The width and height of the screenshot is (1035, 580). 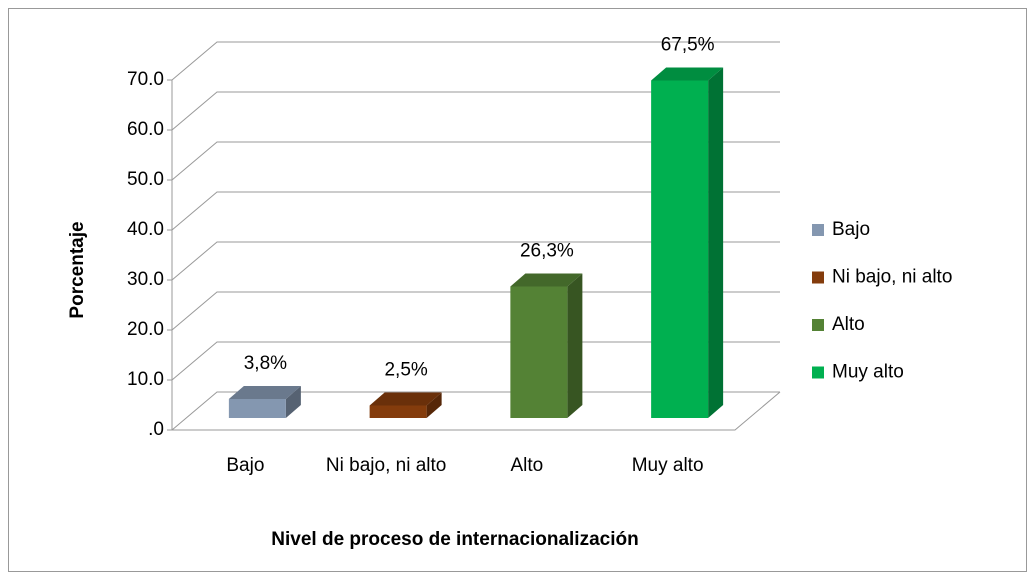 I want to click on y-tick-label: 20.0, so click(x=145, y=329).